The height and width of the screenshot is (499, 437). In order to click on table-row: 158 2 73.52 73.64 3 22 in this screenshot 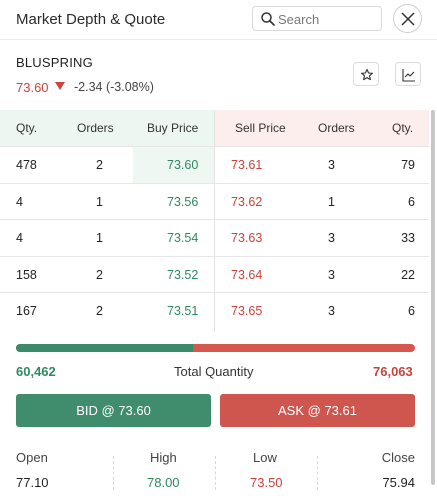, I will do `click(214, 274)`.